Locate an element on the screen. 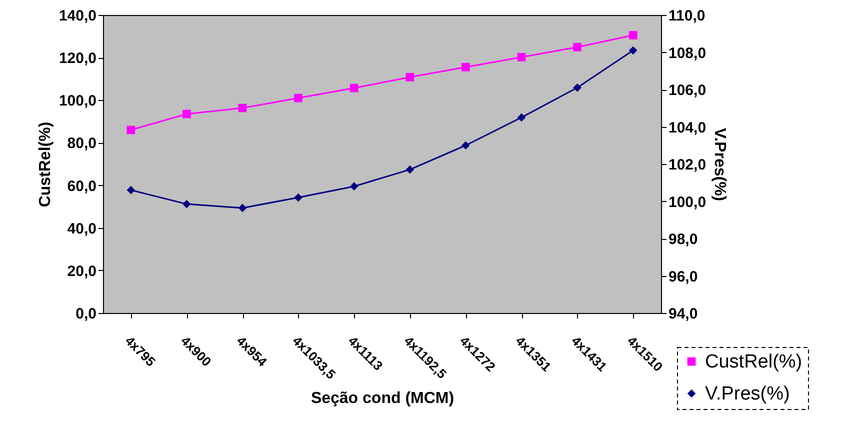 The width and height of the screenshot is (856, 430). y-tick-label: 20,0 is located at coordinates (81, 271).